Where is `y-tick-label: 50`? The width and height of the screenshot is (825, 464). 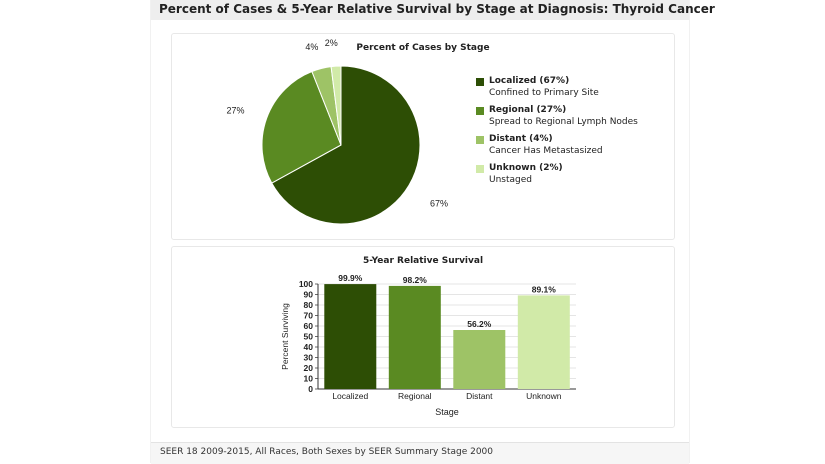 y-tick-label: 50 is located at coordinates (309, 337).